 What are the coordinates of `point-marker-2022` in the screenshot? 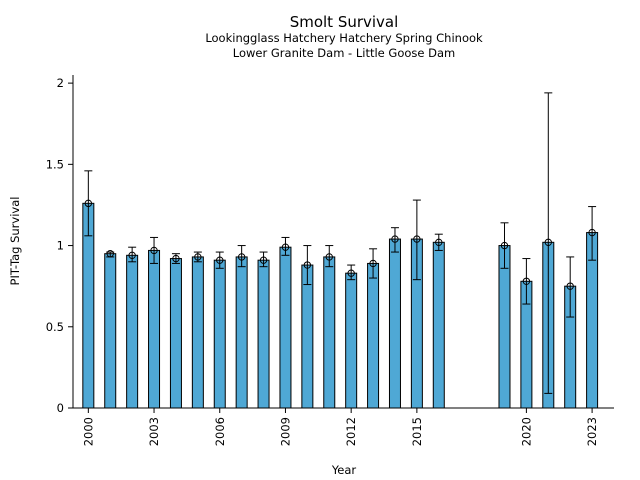 It's located at (570, 286).